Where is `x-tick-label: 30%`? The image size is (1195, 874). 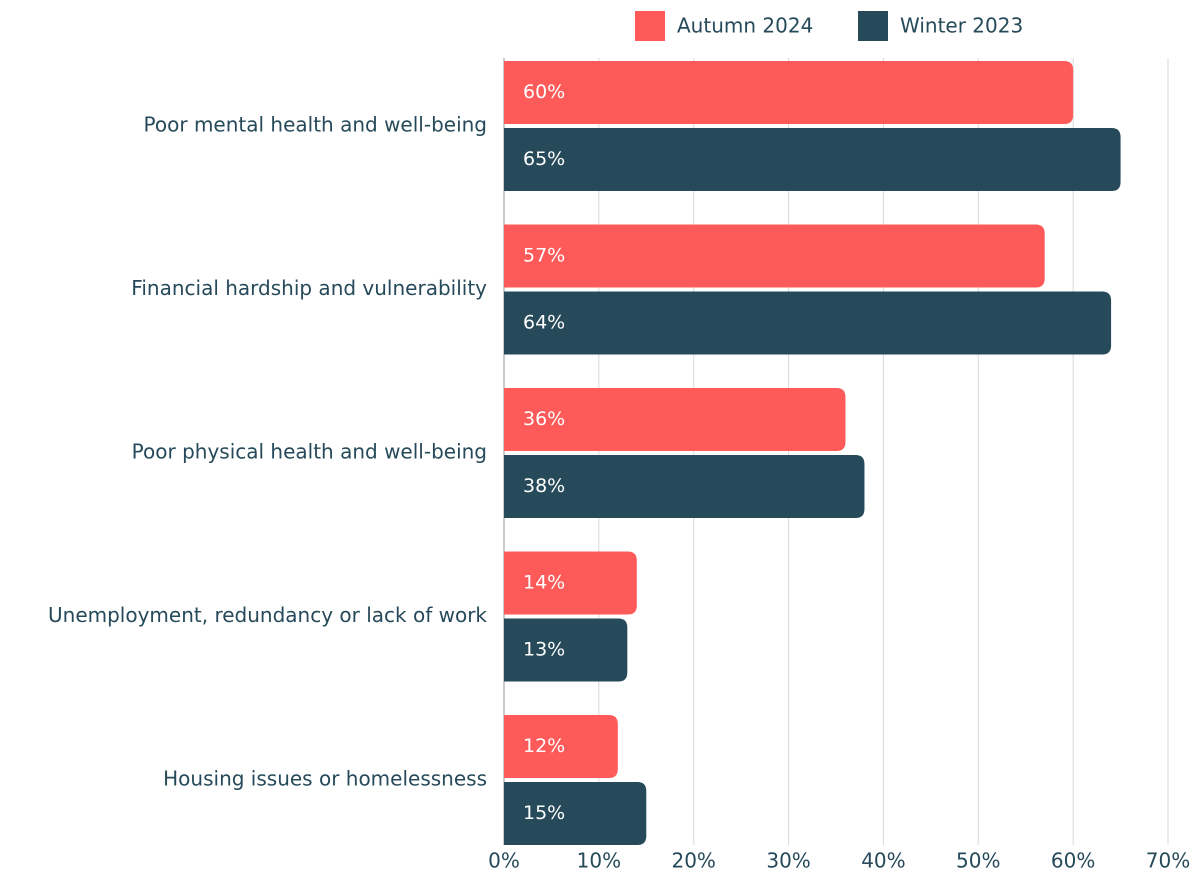 x-tick-label: 30% is located at coordinates (788, 861).